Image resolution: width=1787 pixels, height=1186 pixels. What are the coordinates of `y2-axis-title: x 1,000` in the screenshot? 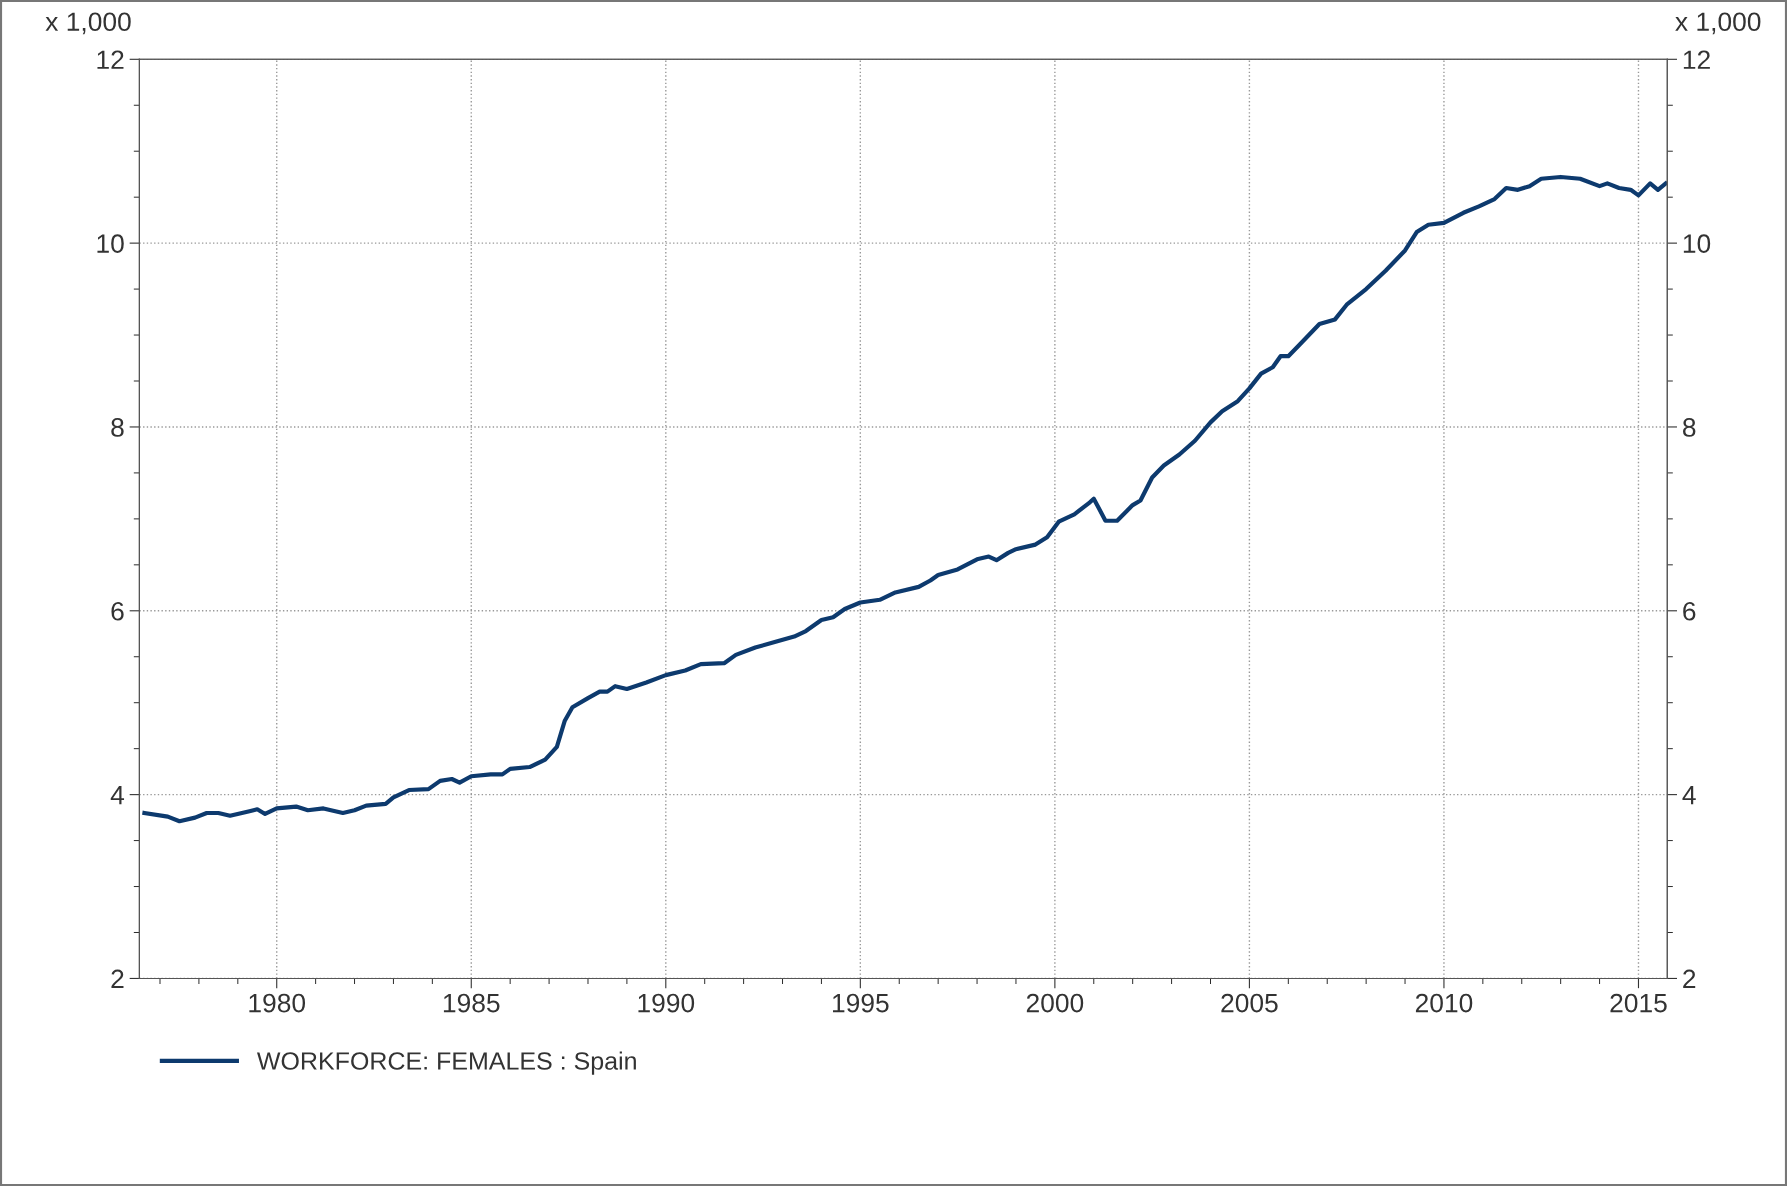 It's located at (1718, 23).